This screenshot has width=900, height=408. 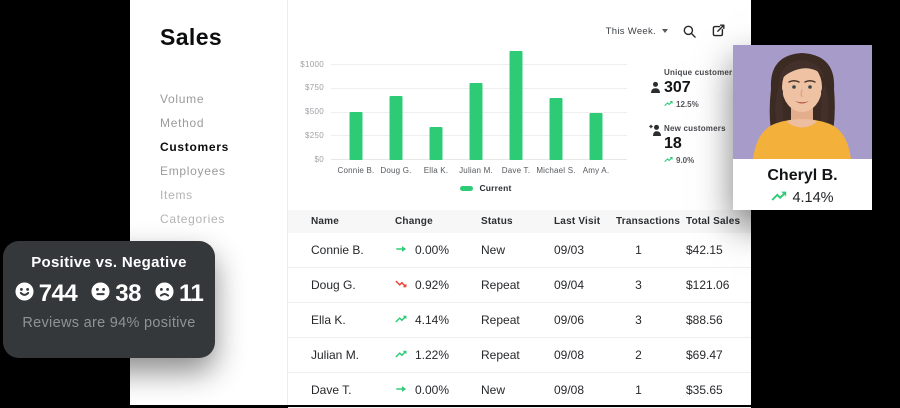 I want to click on table-row: Dave T. 0.00% New 09/08 1 $35.65, so click(x=519, y=390).